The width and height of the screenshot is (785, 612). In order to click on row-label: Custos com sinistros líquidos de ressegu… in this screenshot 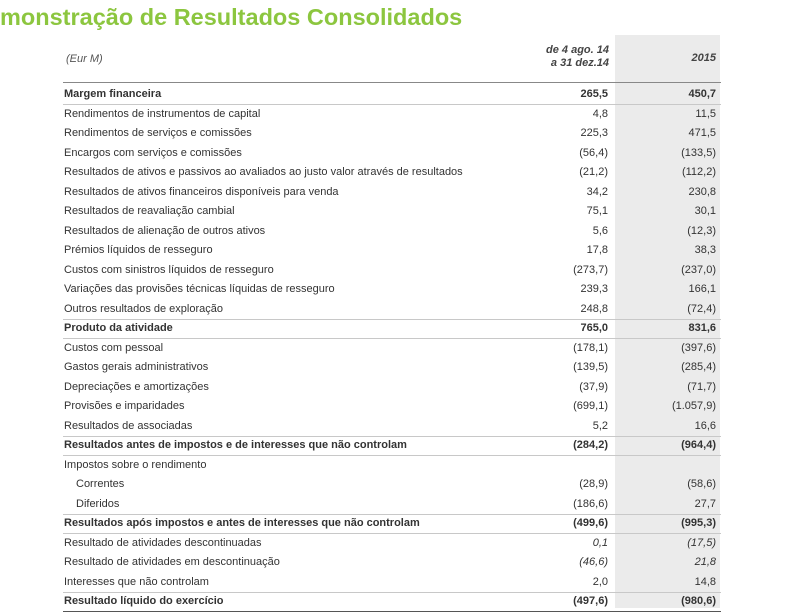, I will do `click(169, 269)`.